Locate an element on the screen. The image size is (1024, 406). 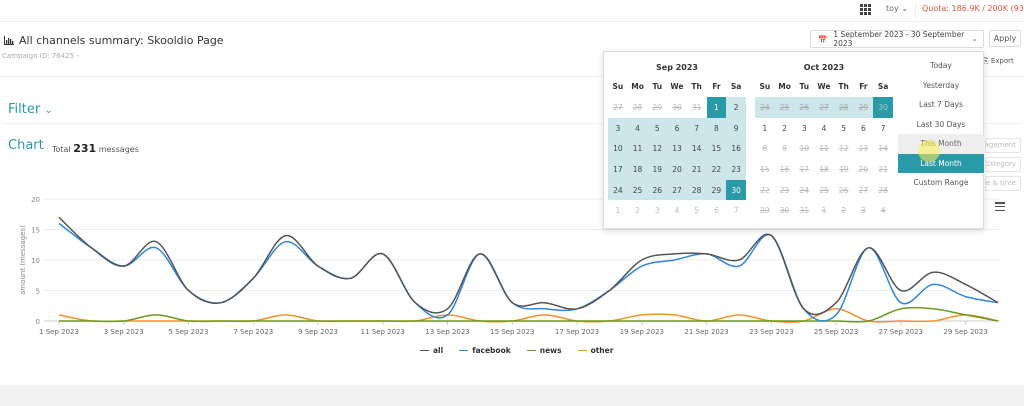
range-option: Today is located at coordinates (941, 65).